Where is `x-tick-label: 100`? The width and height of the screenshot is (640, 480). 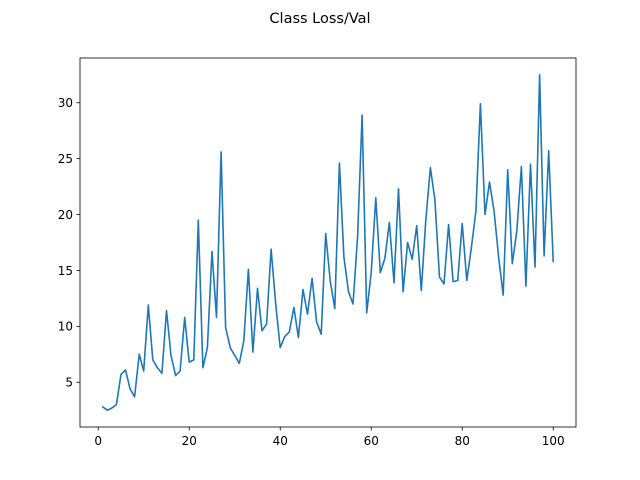
x-tick-label: 100 is located at coordinates (553, 441).